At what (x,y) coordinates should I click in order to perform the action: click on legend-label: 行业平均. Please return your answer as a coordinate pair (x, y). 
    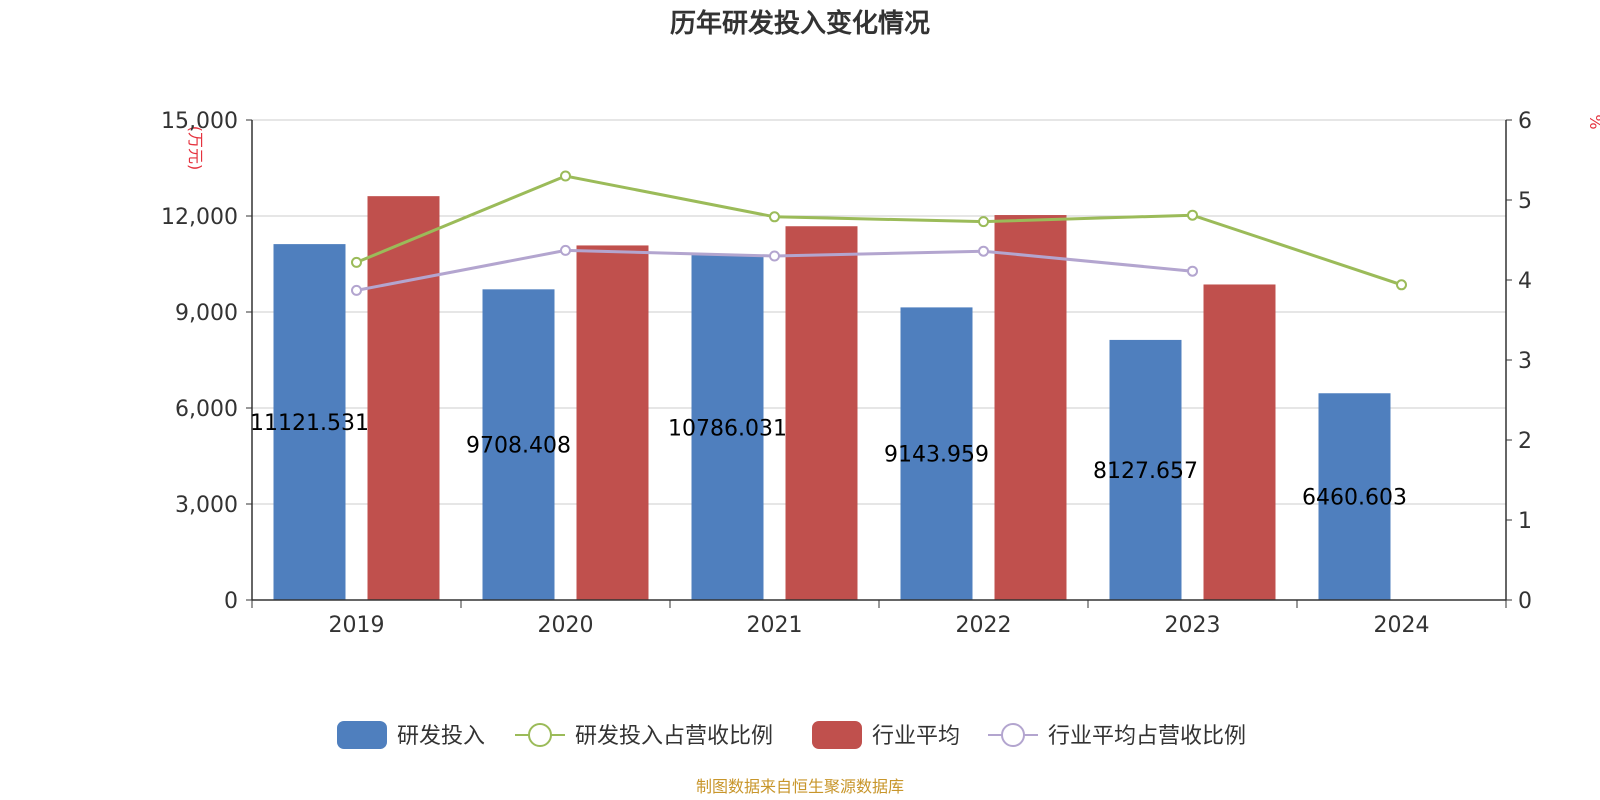
    Looking at the image, I should click on (916, 736).